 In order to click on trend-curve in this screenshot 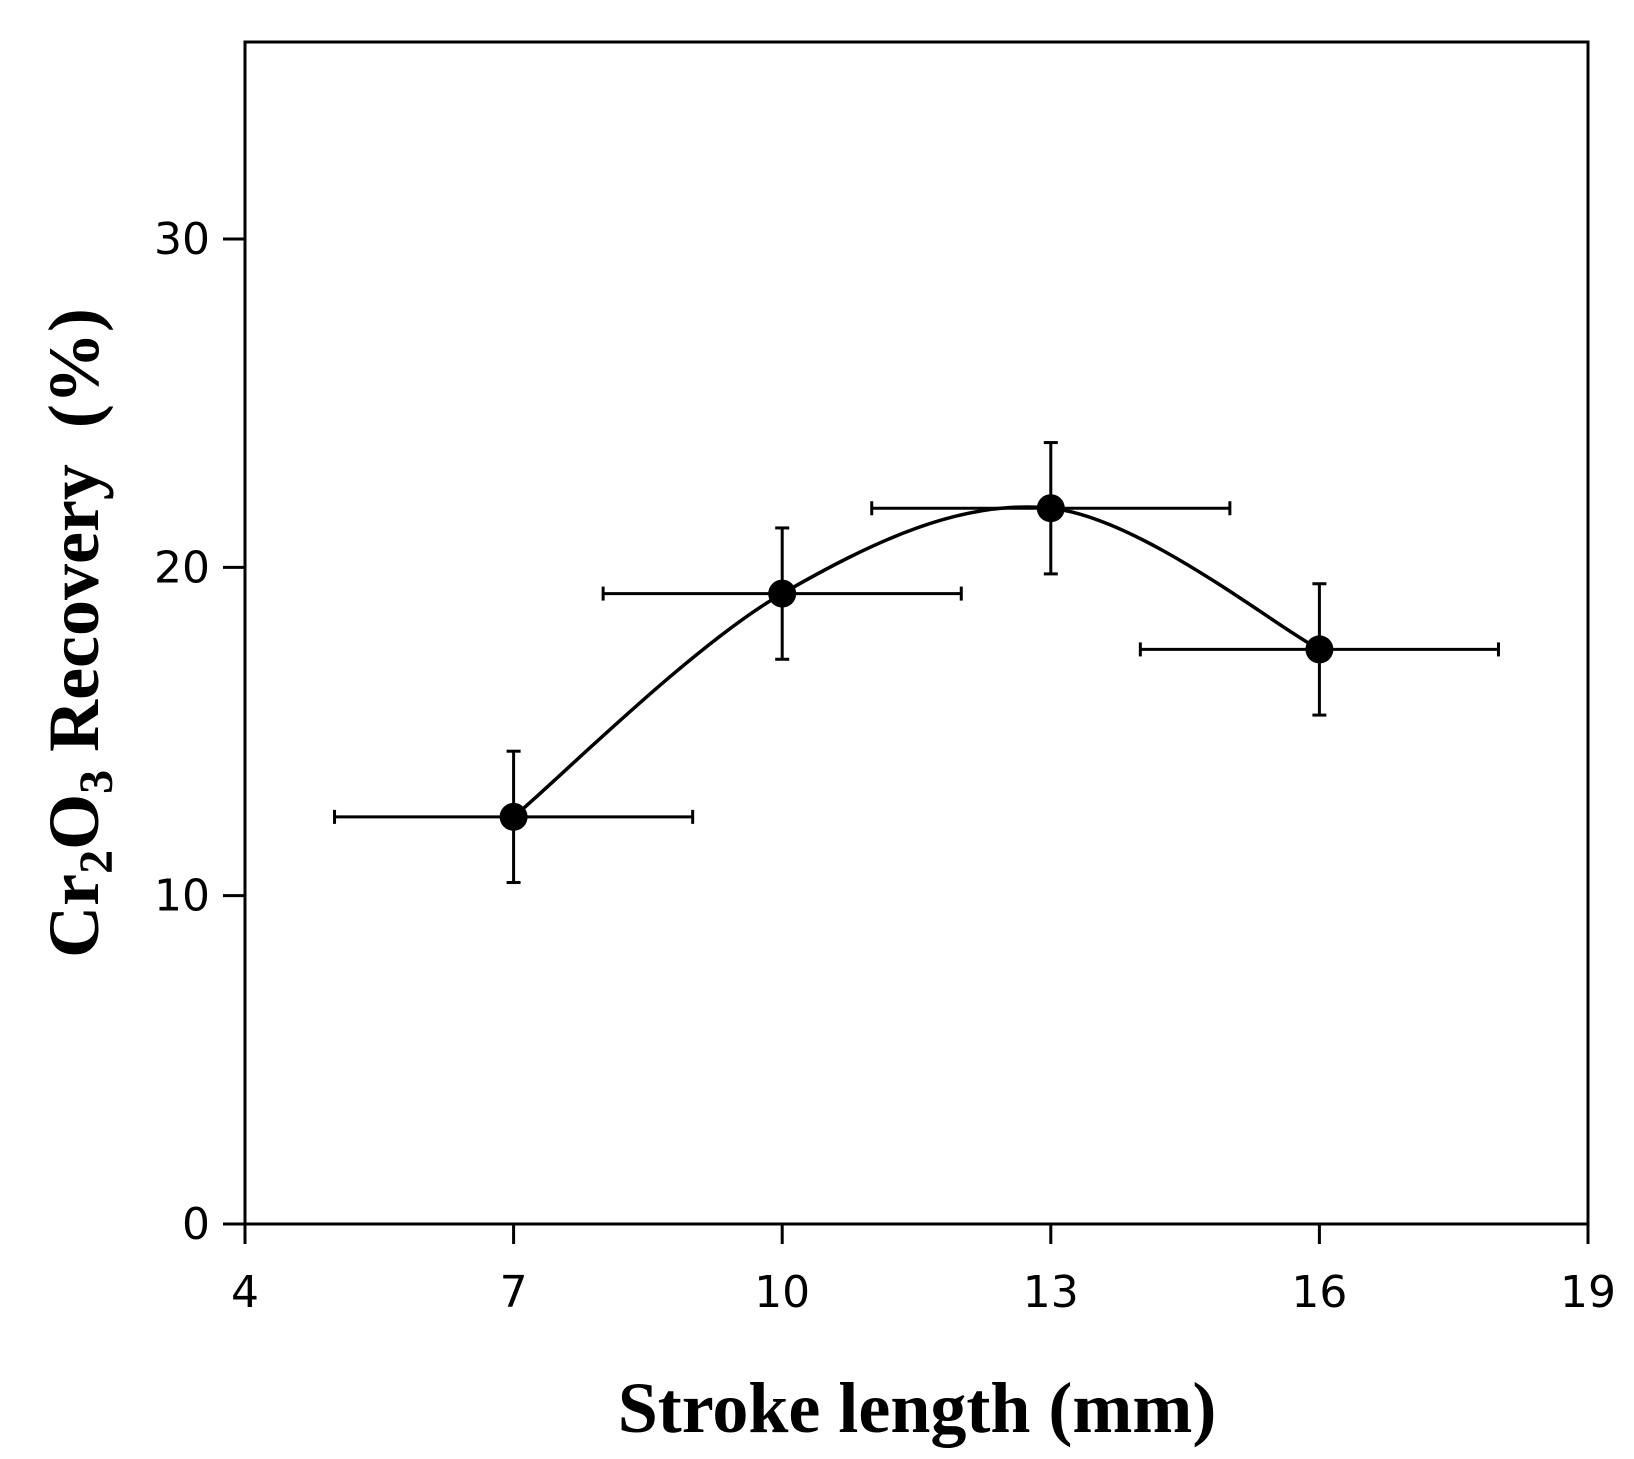, I will do `click(916, 662)`.